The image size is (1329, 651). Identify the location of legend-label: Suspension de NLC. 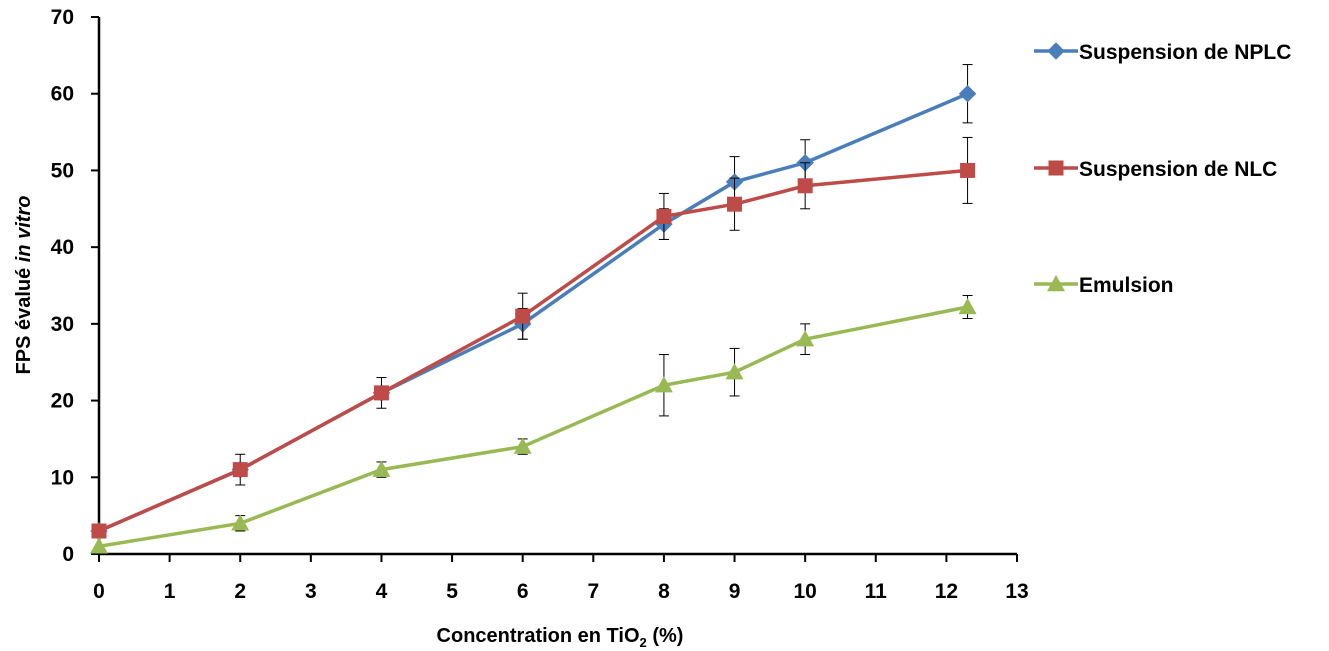
(1178, 169).